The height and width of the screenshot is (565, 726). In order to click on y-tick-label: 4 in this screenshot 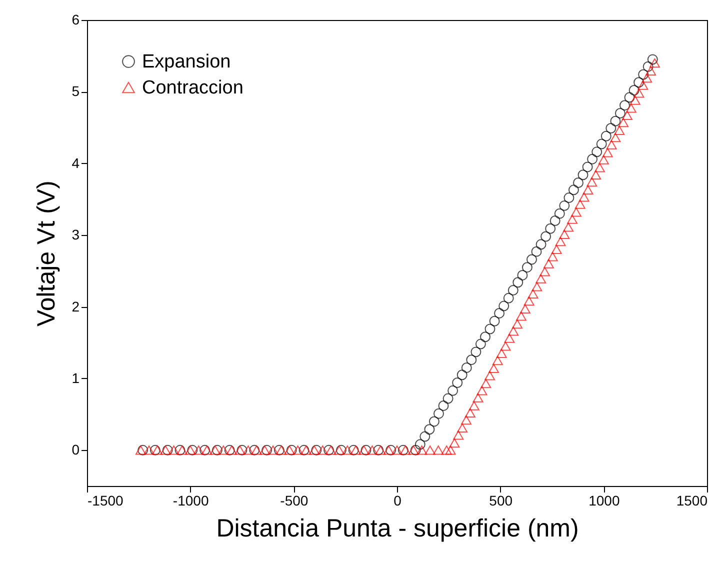, I will do `click(76, 162)`.